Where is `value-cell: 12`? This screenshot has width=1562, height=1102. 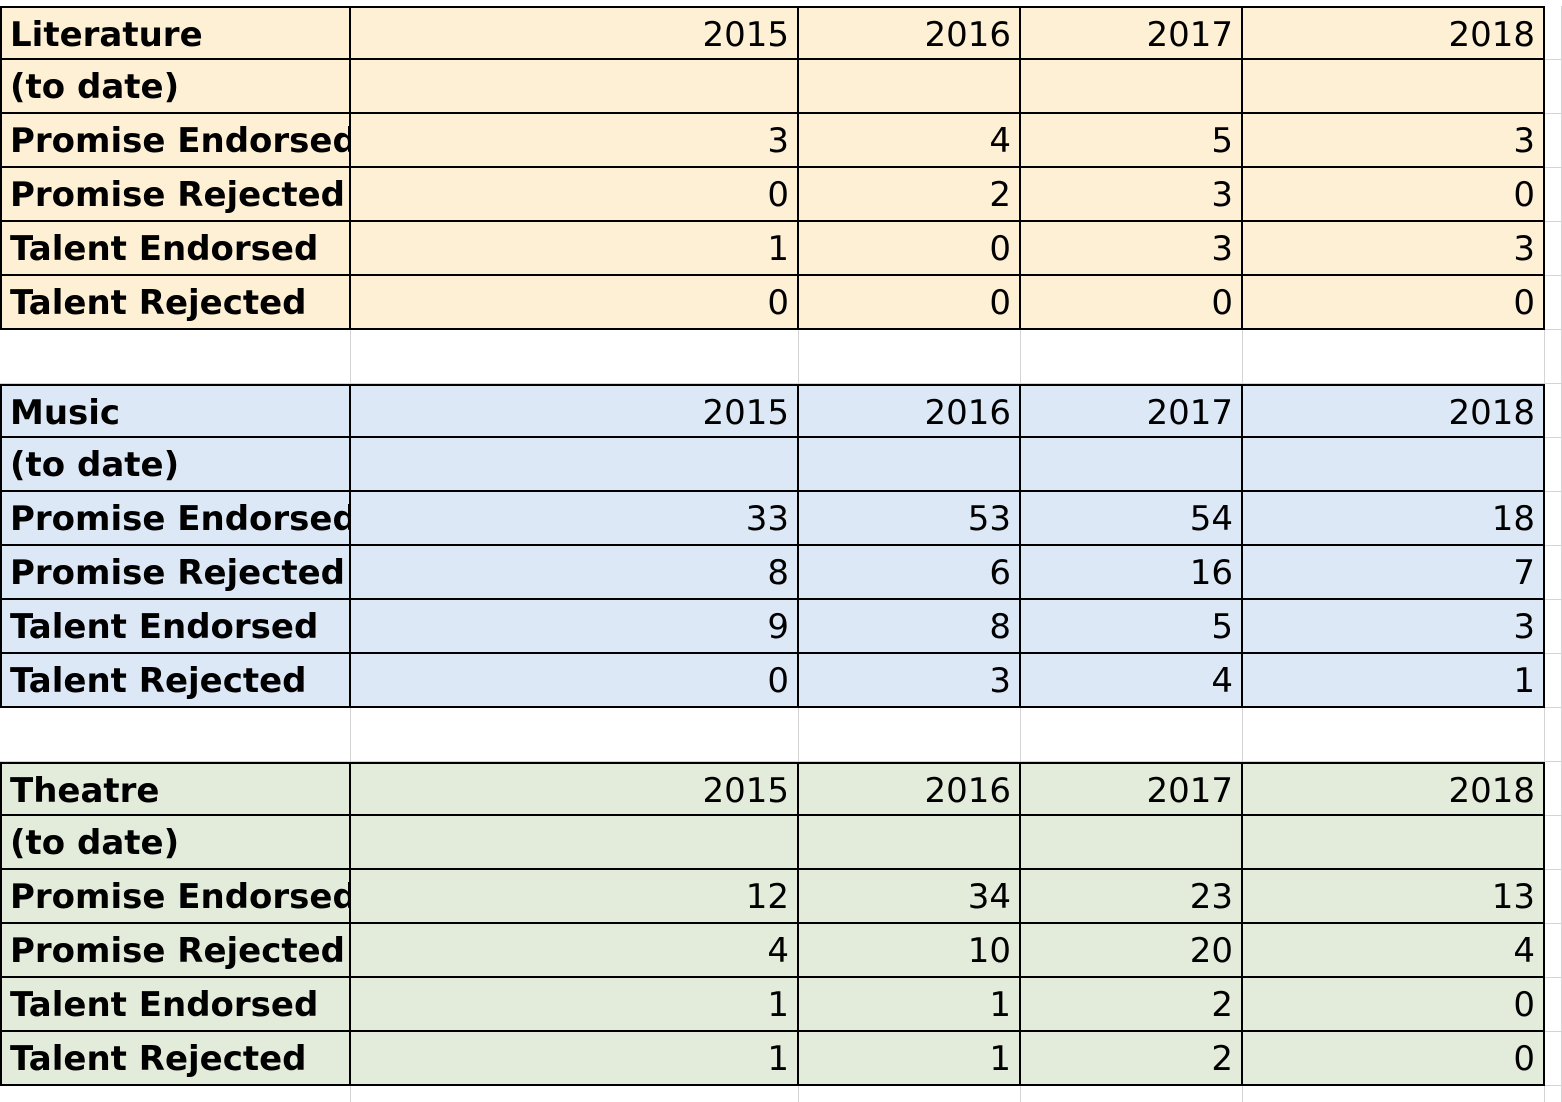
value-cell: 12 is located at coordinates (575, 897).